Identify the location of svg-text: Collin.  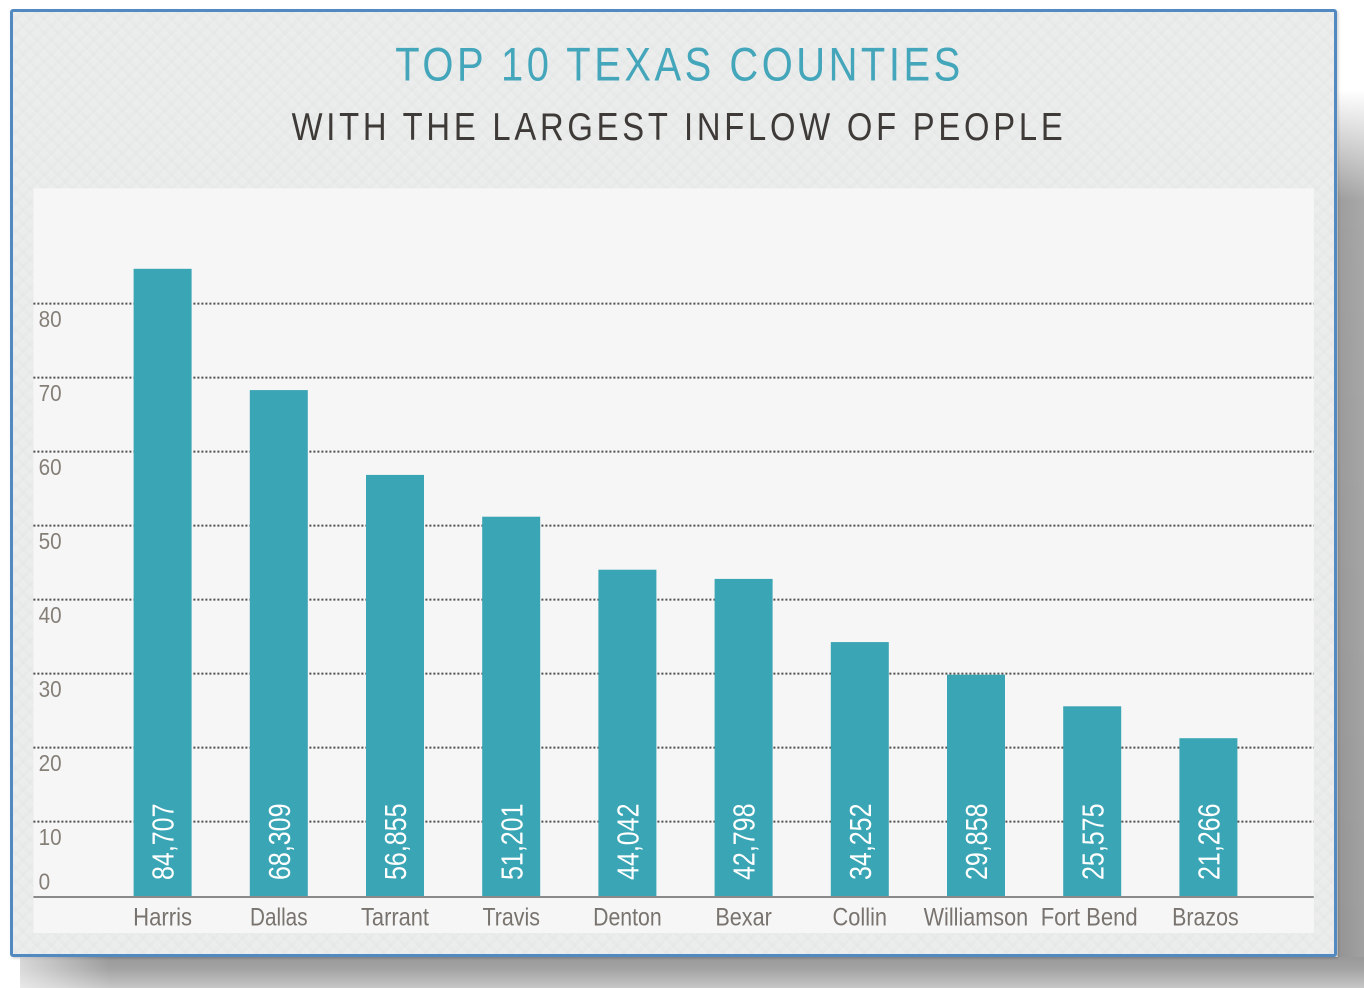
(860, 918).